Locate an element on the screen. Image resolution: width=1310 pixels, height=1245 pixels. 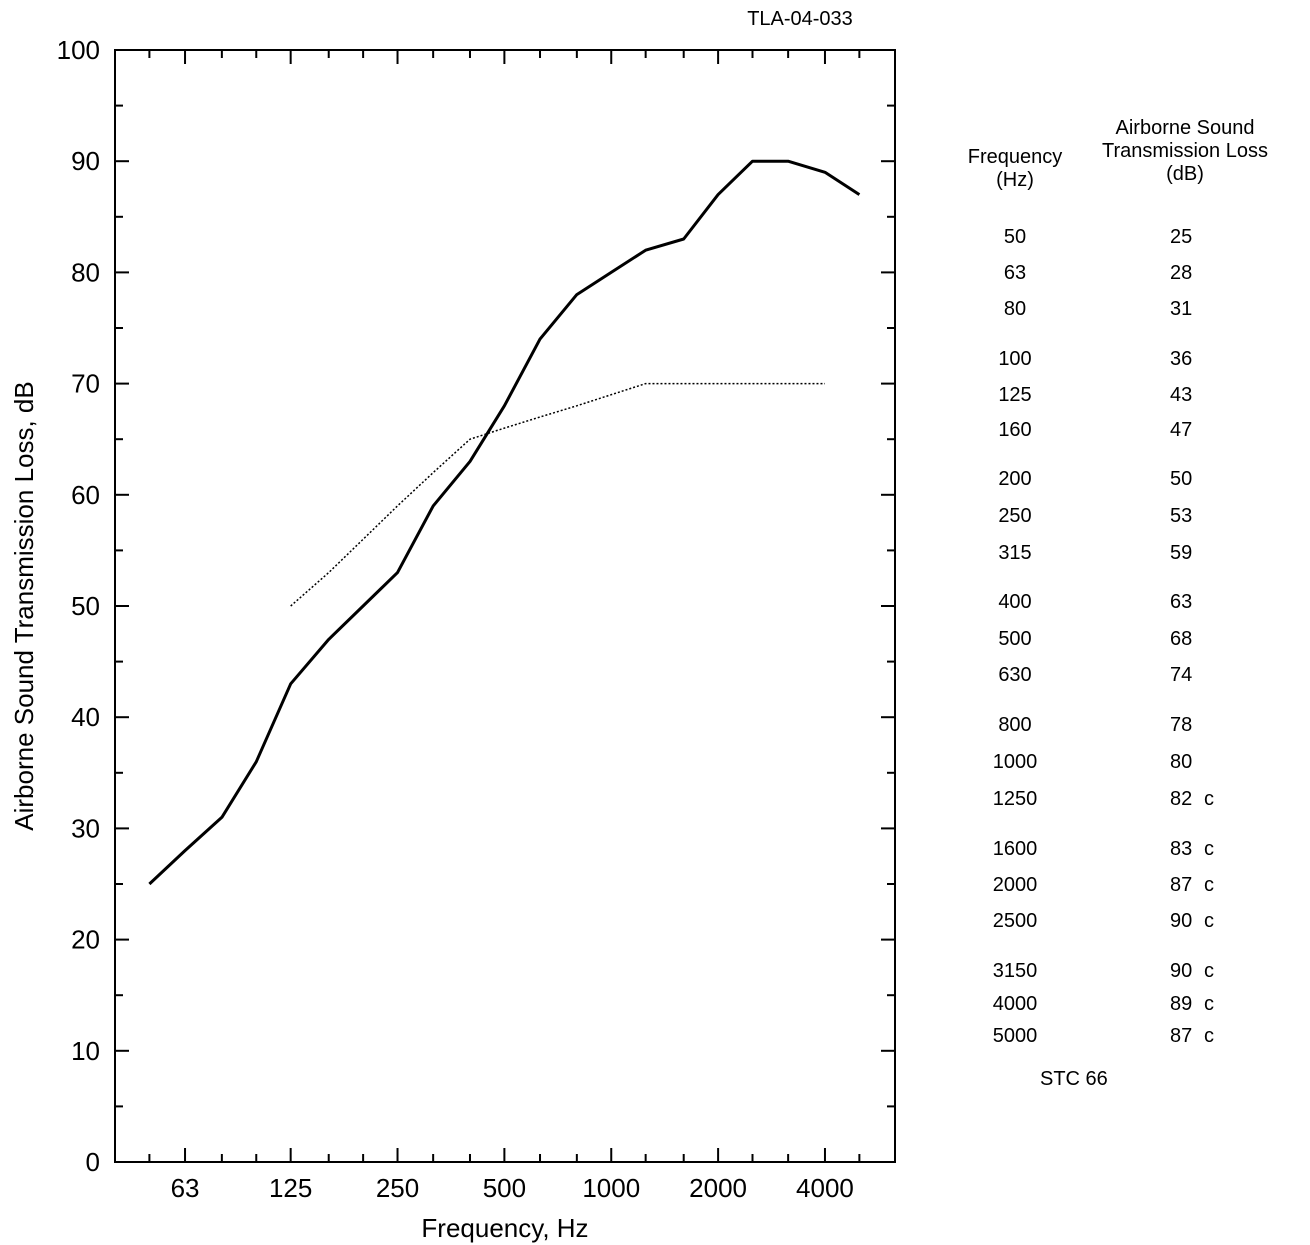
table-frequency-cell: 1250 is located at coordinates (1015, 799).